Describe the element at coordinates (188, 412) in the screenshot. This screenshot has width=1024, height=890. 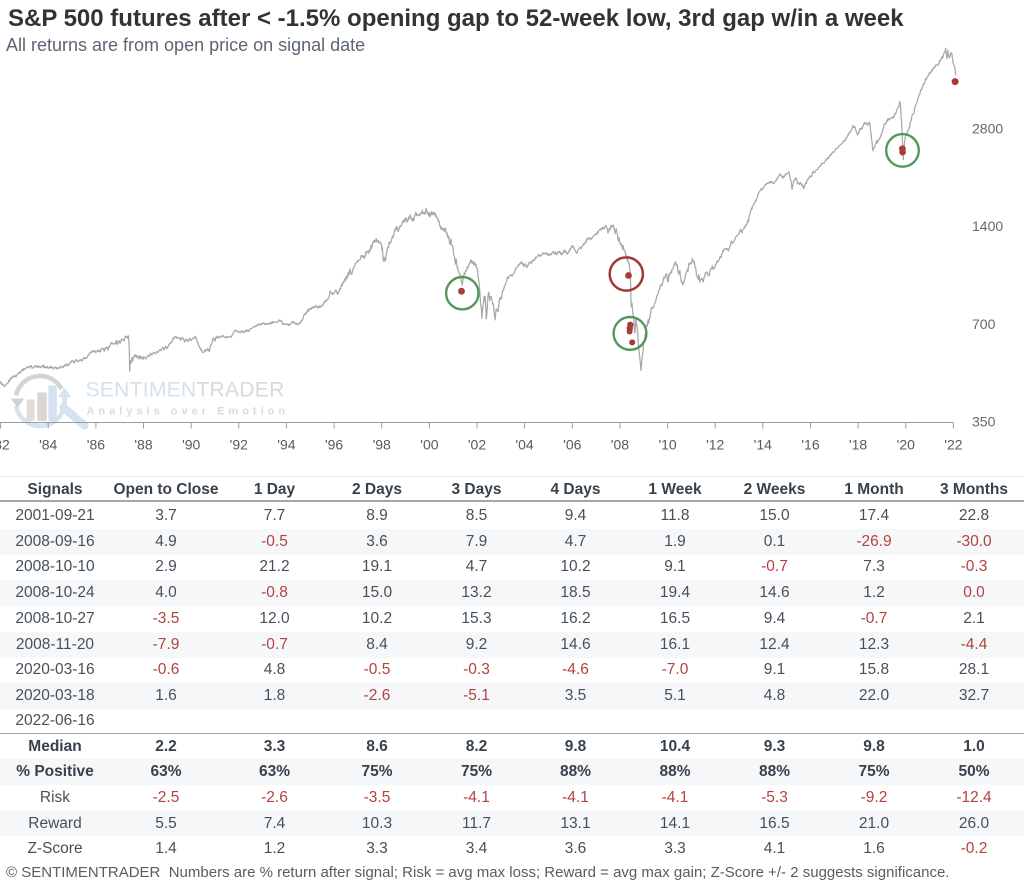
I see `svg-text: Analysis over Emotion` at that location.